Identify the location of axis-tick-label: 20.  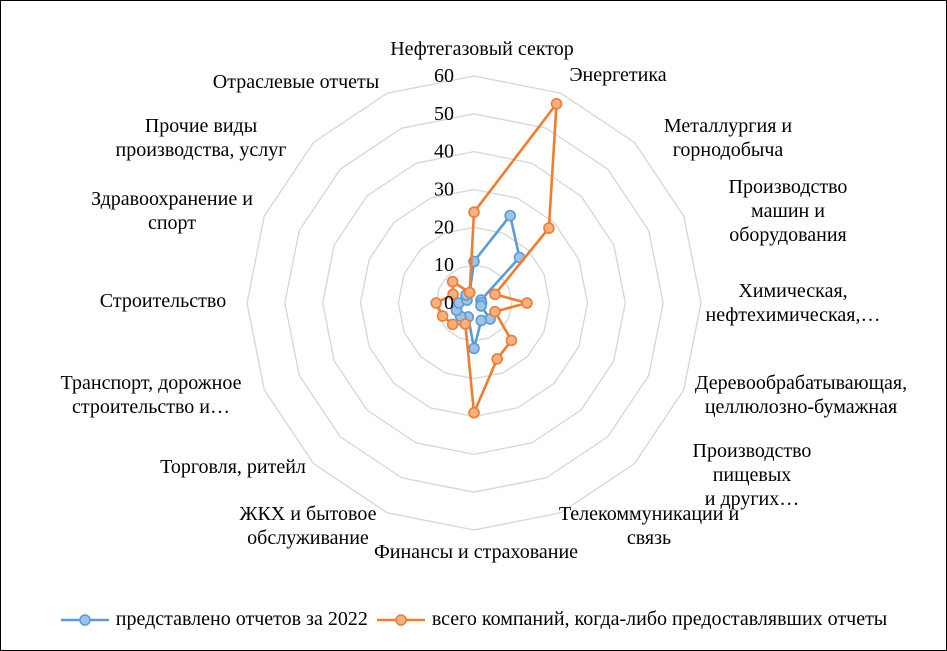
(444, 227).